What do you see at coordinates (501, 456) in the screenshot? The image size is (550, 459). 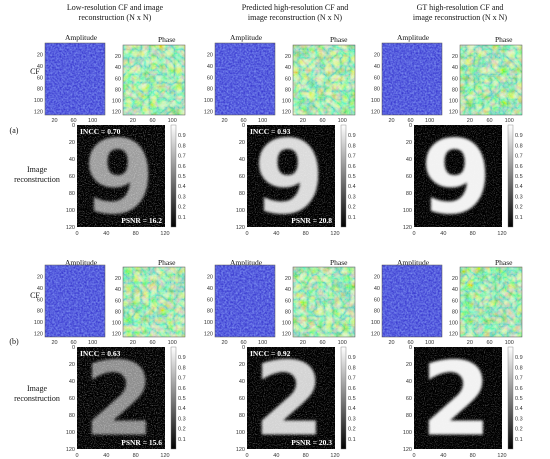 I see `image-x-tick: 120` at bounding box center [501, 456].